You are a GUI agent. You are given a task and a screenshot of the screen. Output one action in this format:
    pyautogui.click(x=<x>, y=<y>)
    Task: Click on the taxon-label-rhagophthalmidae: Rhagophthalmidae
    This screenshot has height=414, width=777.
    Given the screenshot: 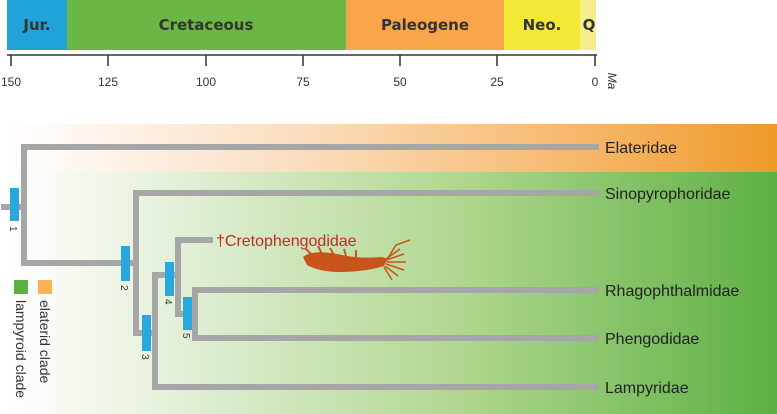 What is the action you would take?
    pyautogui.click(x=672, y=291)
    